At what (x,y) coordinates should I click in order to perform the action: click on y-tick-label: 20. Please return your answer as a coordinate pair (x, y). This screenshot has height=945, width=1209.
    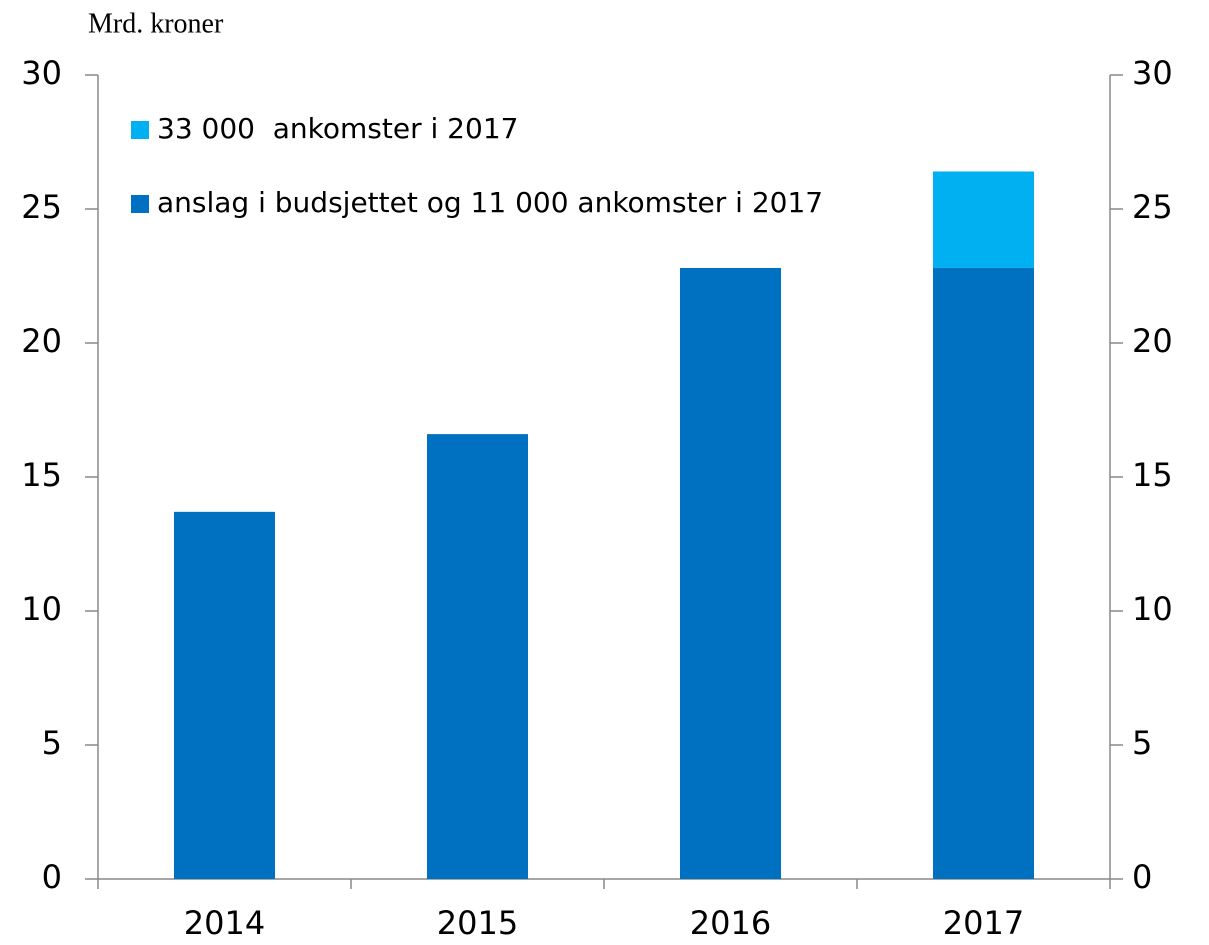
    Looking at the image, I should click on (41, 341).